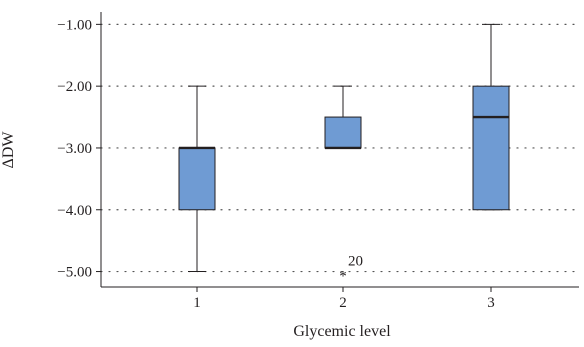  What do you see at coordinates (342, 331) in the screenshot?
I see `x-axis-title: Glycemic level` at bounding box center [342, 331].